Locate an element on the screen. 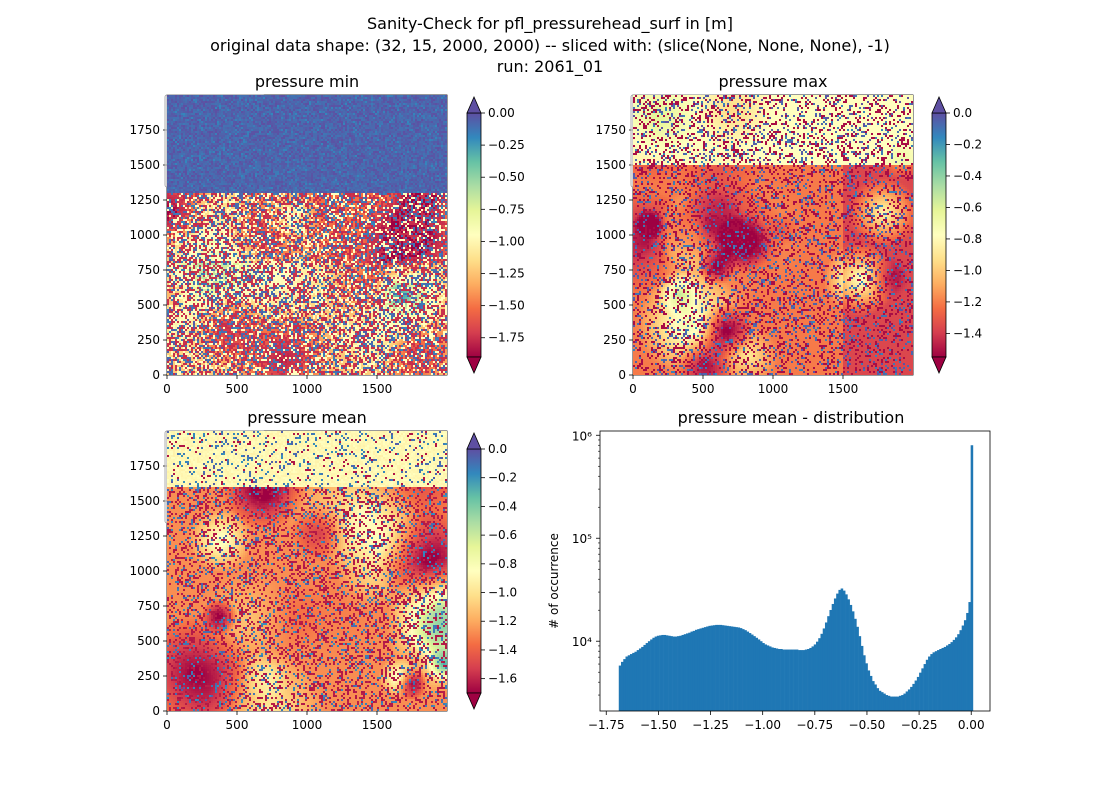 The height and width of the screenshot is (800, 1100). colorbar-tick-label: −0.2 is located at coordinates (967, 144).